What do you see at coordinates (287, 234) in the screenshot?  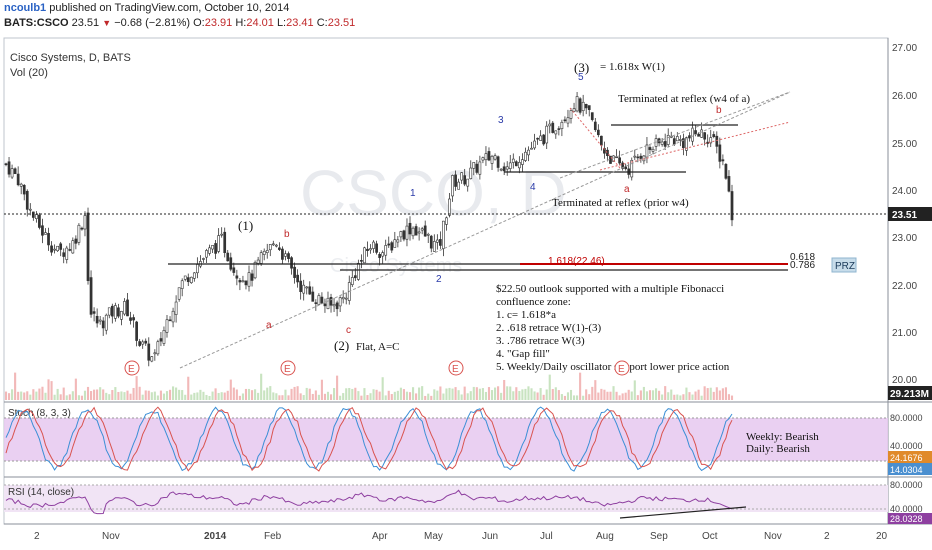 I see `wave-b-1: b` at bounding box center [287, 234].